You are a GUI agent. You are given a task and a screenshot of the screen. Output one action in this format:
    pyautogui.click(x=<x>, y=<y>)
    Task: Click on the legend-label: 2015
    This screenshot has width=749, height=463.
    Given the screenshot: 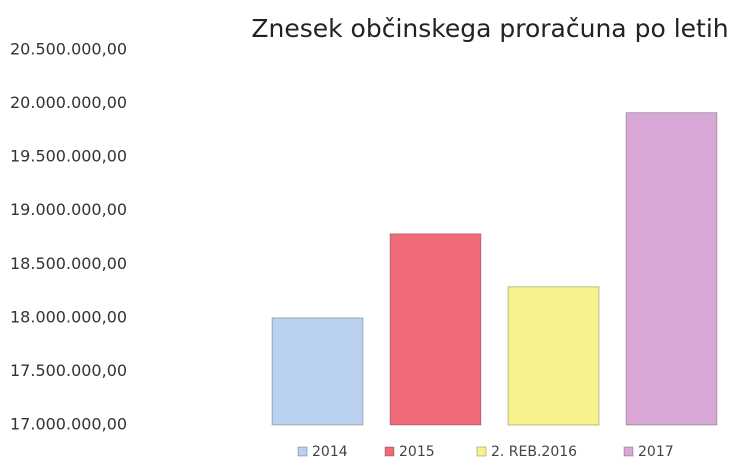 What is the action you would take?
    pyautogui.click(x=417, y=452)
    